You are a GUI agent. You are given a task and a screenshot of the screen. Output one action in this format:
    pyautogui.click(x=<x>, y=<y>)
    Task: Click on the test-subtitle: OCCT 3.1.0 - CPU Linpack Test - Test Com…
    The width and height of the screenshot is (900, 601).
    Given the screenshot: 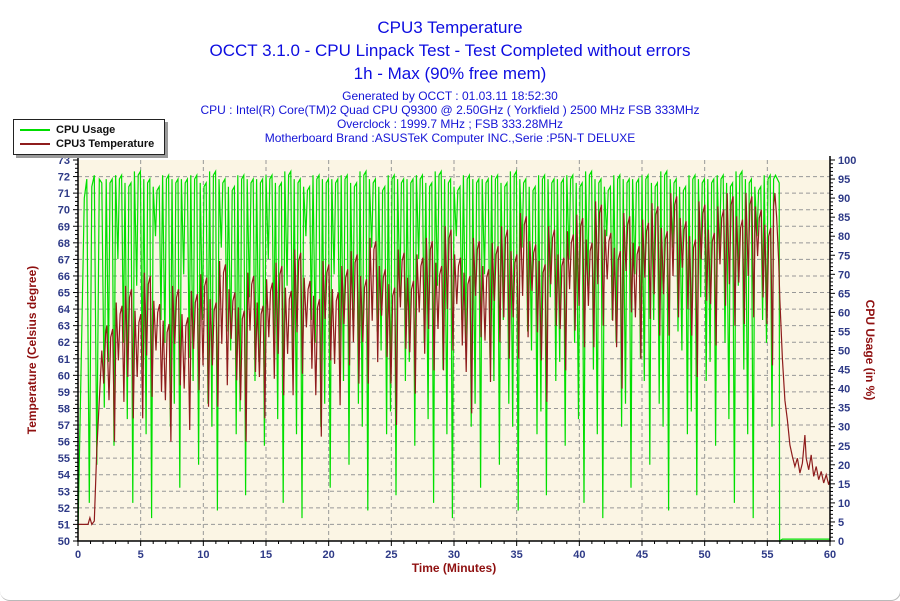 What is the action you would take?
    pyautogui.click(x=450, y=50)
    